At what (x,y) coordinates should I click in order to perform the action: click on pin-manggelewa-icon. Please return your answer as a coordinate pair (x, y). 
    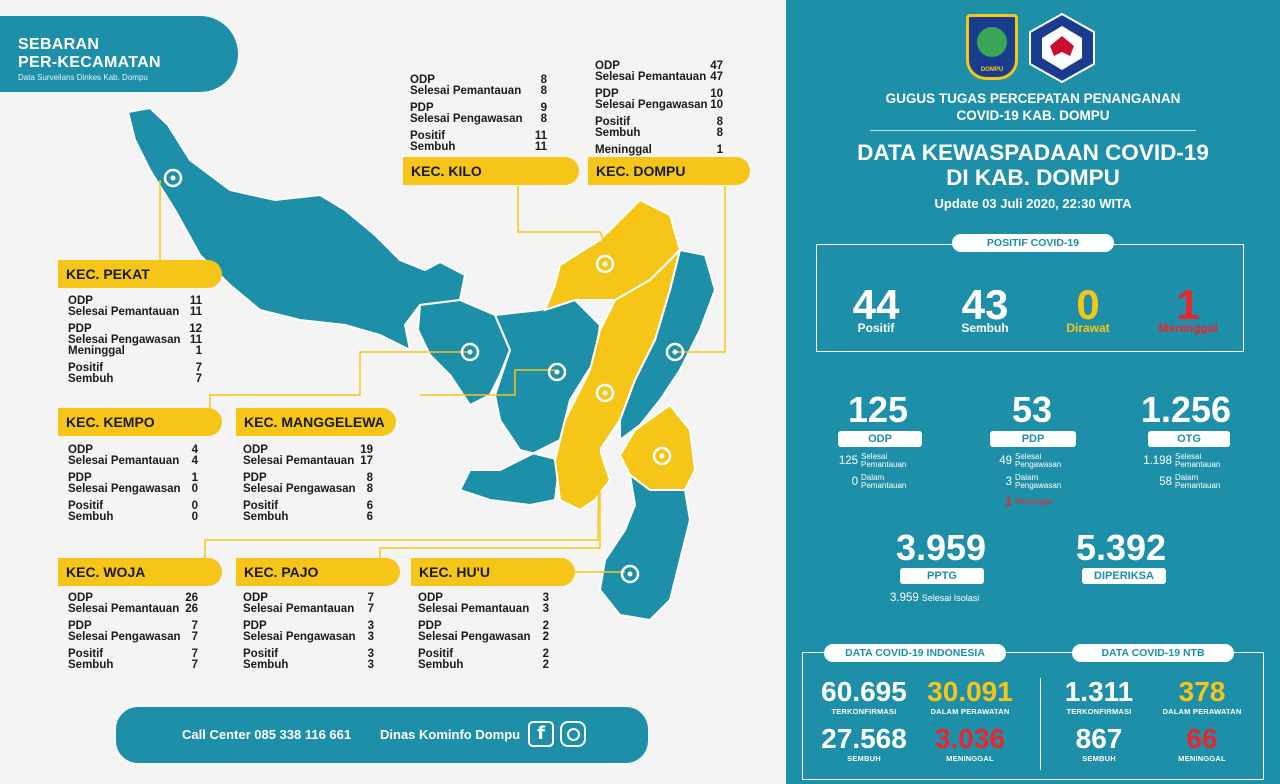
    Looking at the image, I should click on (557, 372).